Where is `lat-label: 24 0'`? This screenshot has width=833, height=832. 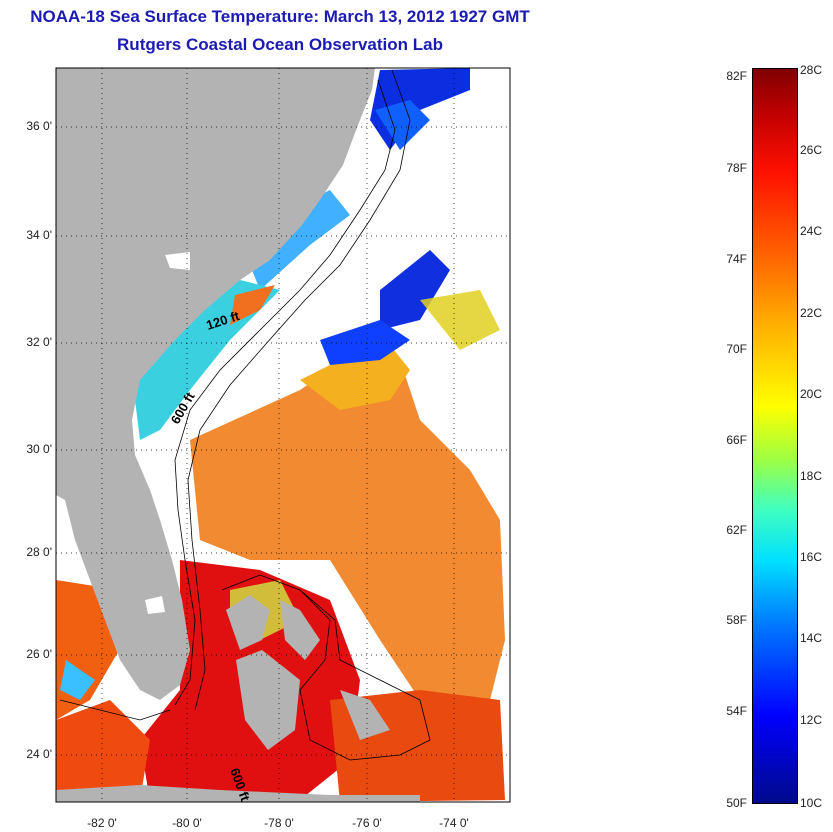 lat-label: 24 0' is located at coordinates (39, 754).